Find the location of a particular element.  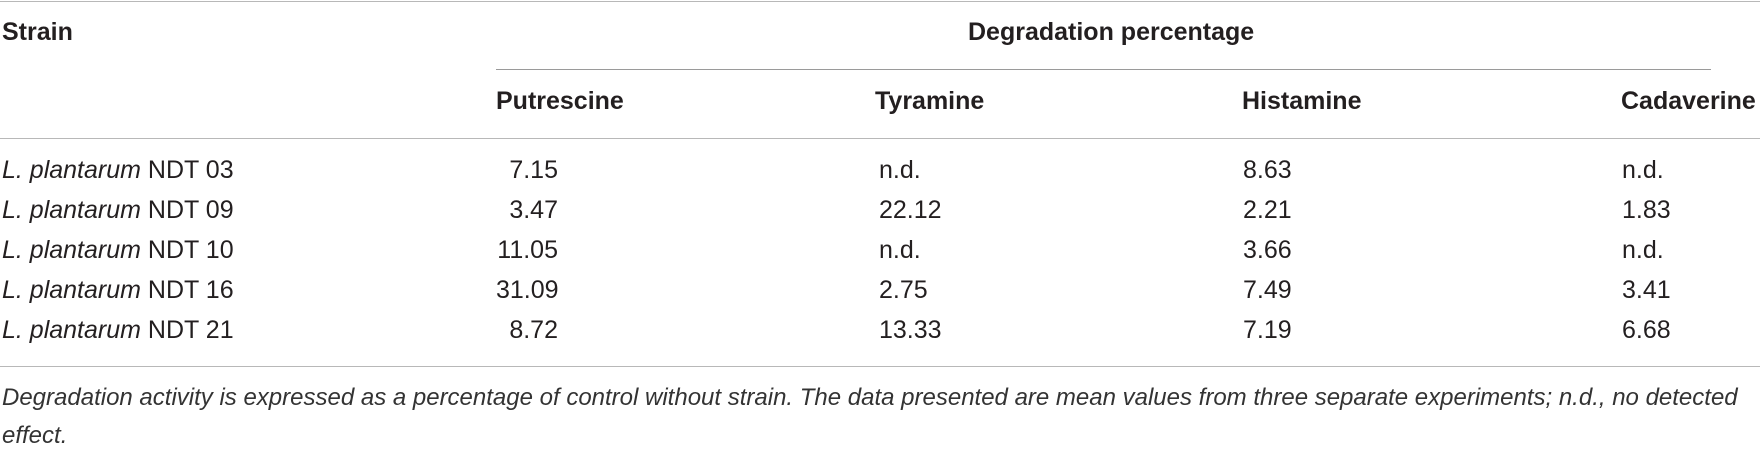

strain-code: NDT 03 is located at coordinates (187, 170).